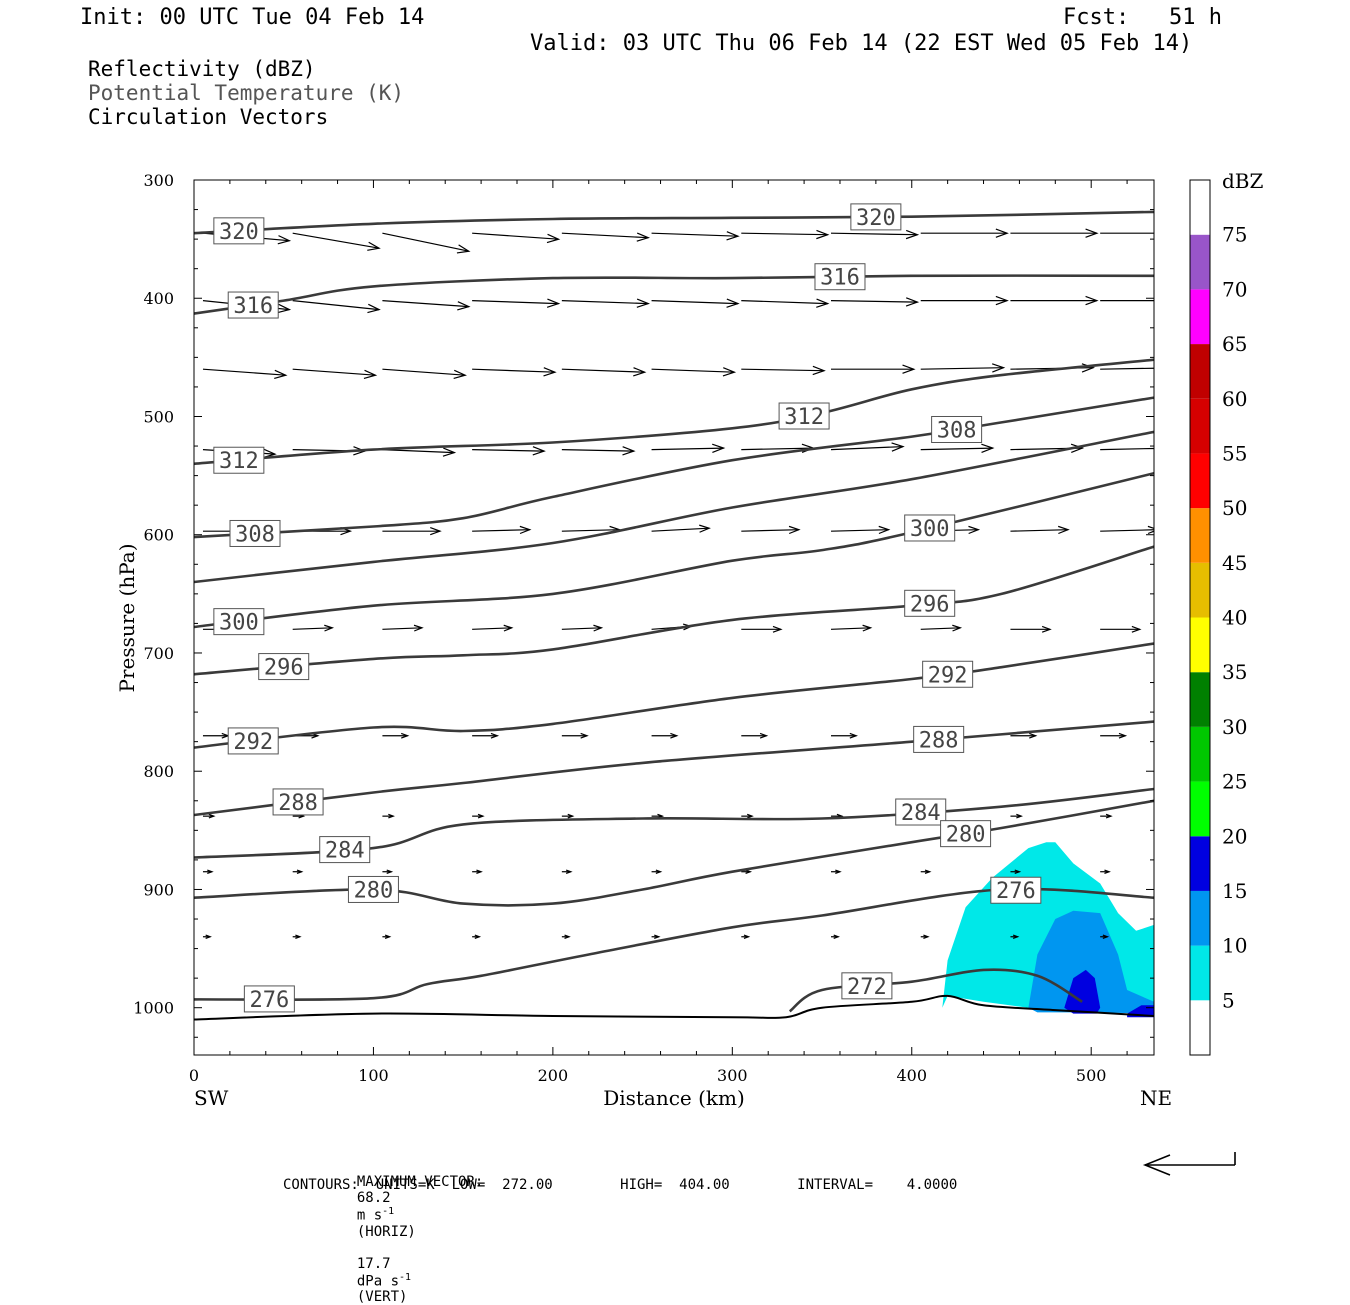  What do you see at coordinates (1234, 727) in the screenshot?
I see `colorbar-level-label: 30` at bounding box center [1234, 727].